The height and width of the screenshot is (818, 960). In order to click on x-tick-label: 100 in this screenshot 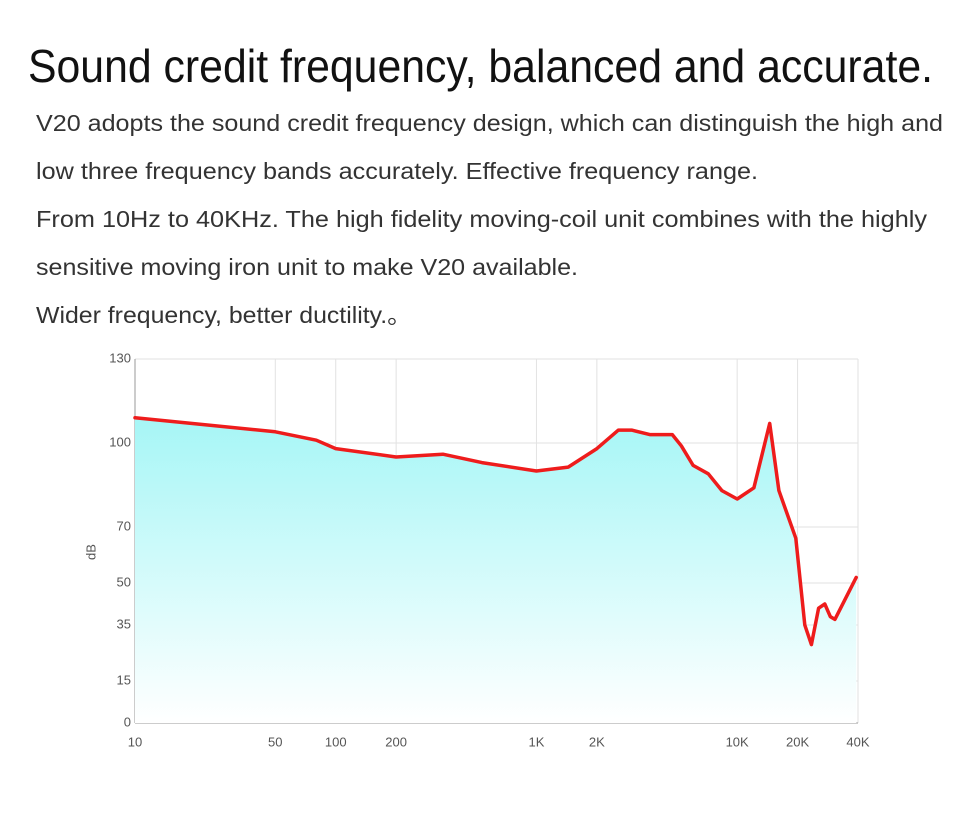, I will do `click(336, 741)`.